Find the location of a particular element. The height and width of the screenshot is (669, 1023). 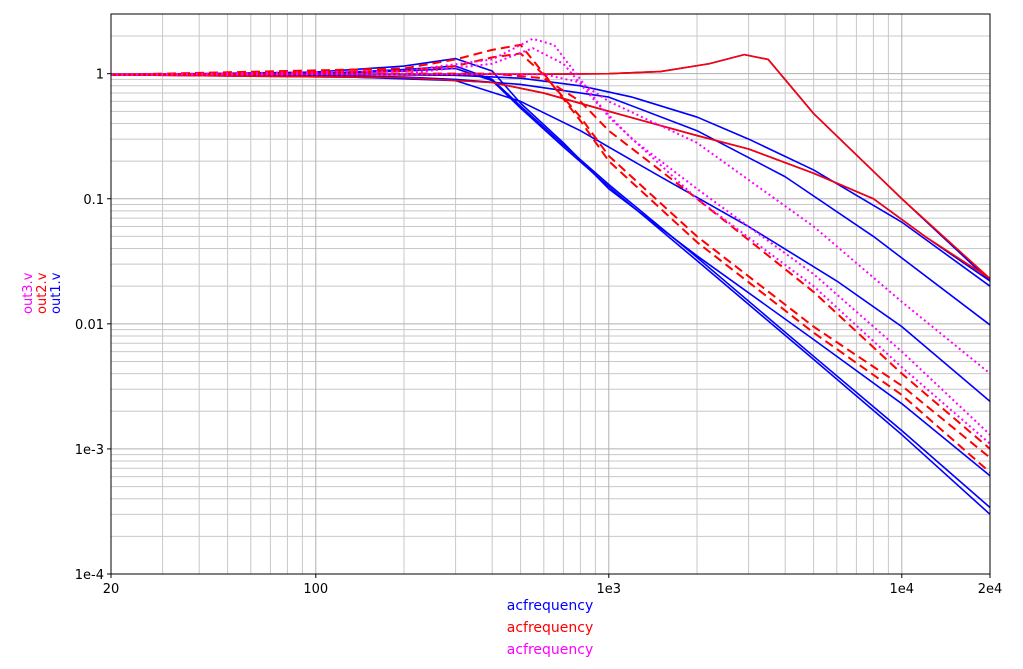

y-tick-label: 0.1 is located at coordinates (93, 200).